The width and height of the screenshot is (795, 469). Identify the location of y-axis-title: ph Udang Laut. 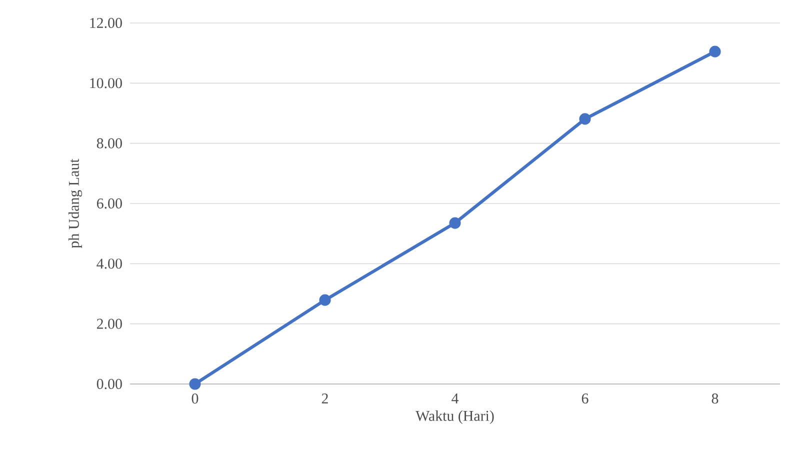
(75, 203).